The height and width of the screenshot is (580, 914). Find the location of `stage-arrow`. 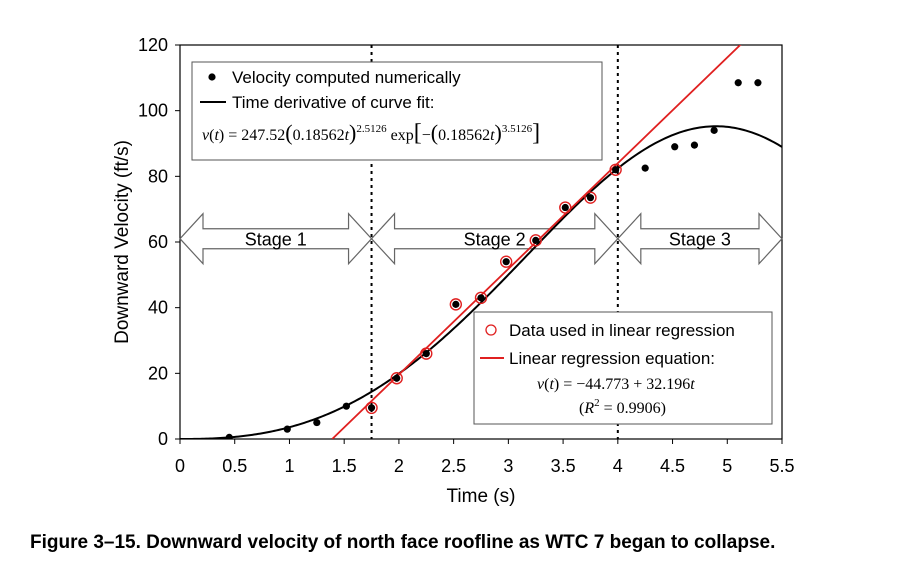

stage-arrow is located at coordinates (700, 239).